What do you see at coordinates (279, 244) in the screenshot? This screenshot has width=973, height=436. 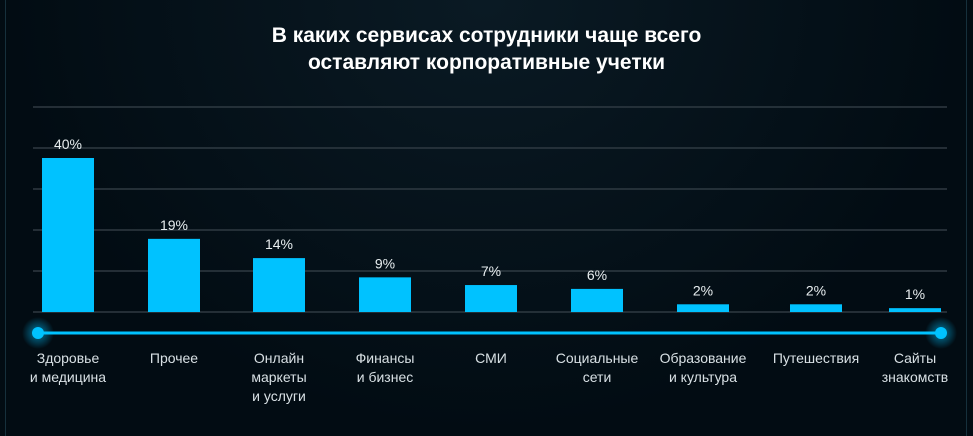 I see `data-label: 14%` at bounding box center [279, 244].